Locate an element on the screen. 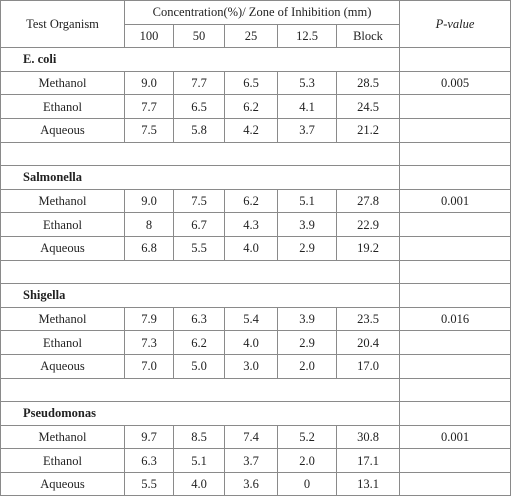 The image size is (512, 503). organism-row: Salmonella is located at coordinates (256, 177).